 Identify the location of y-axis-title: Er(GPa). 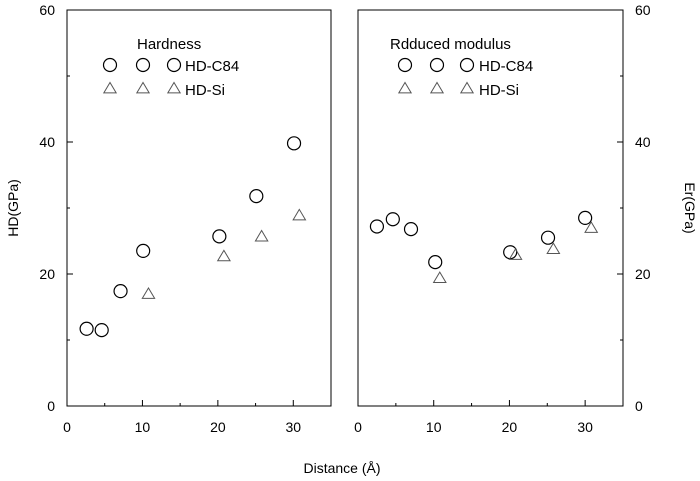
(690, 207).